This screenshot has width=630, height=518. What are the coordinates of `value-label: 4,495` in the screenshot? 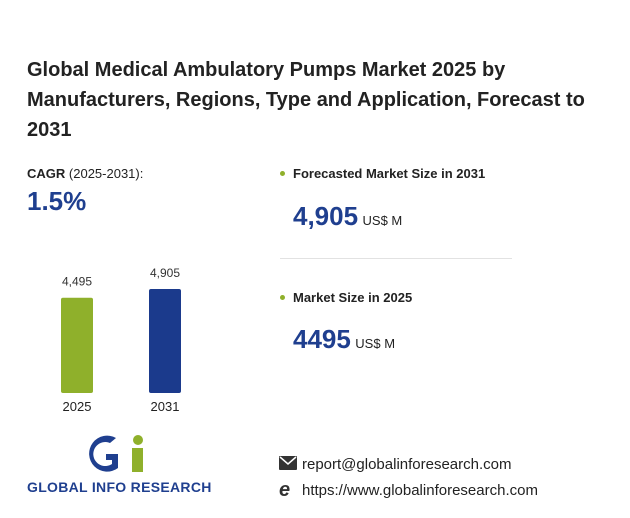 It's located at (77, 282).